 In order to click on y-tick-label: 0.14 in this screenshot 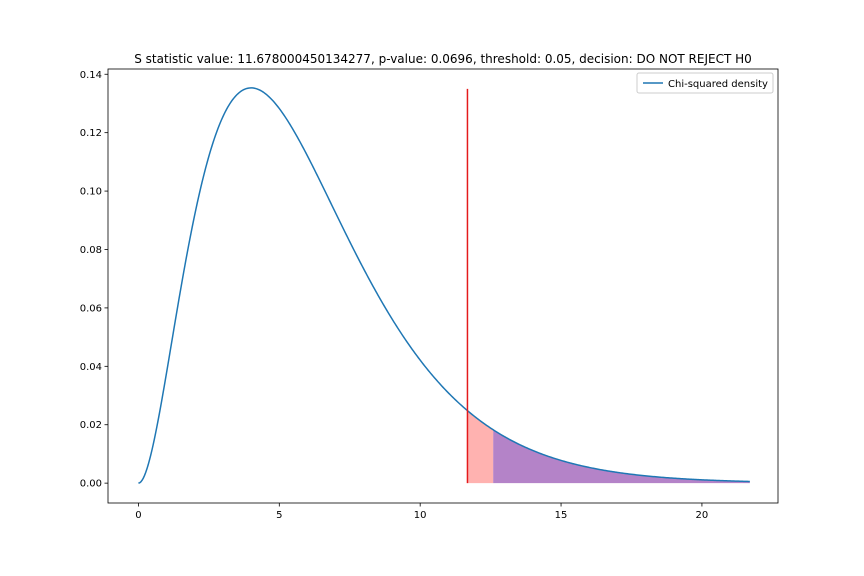, I will do `click(91, 75)`.